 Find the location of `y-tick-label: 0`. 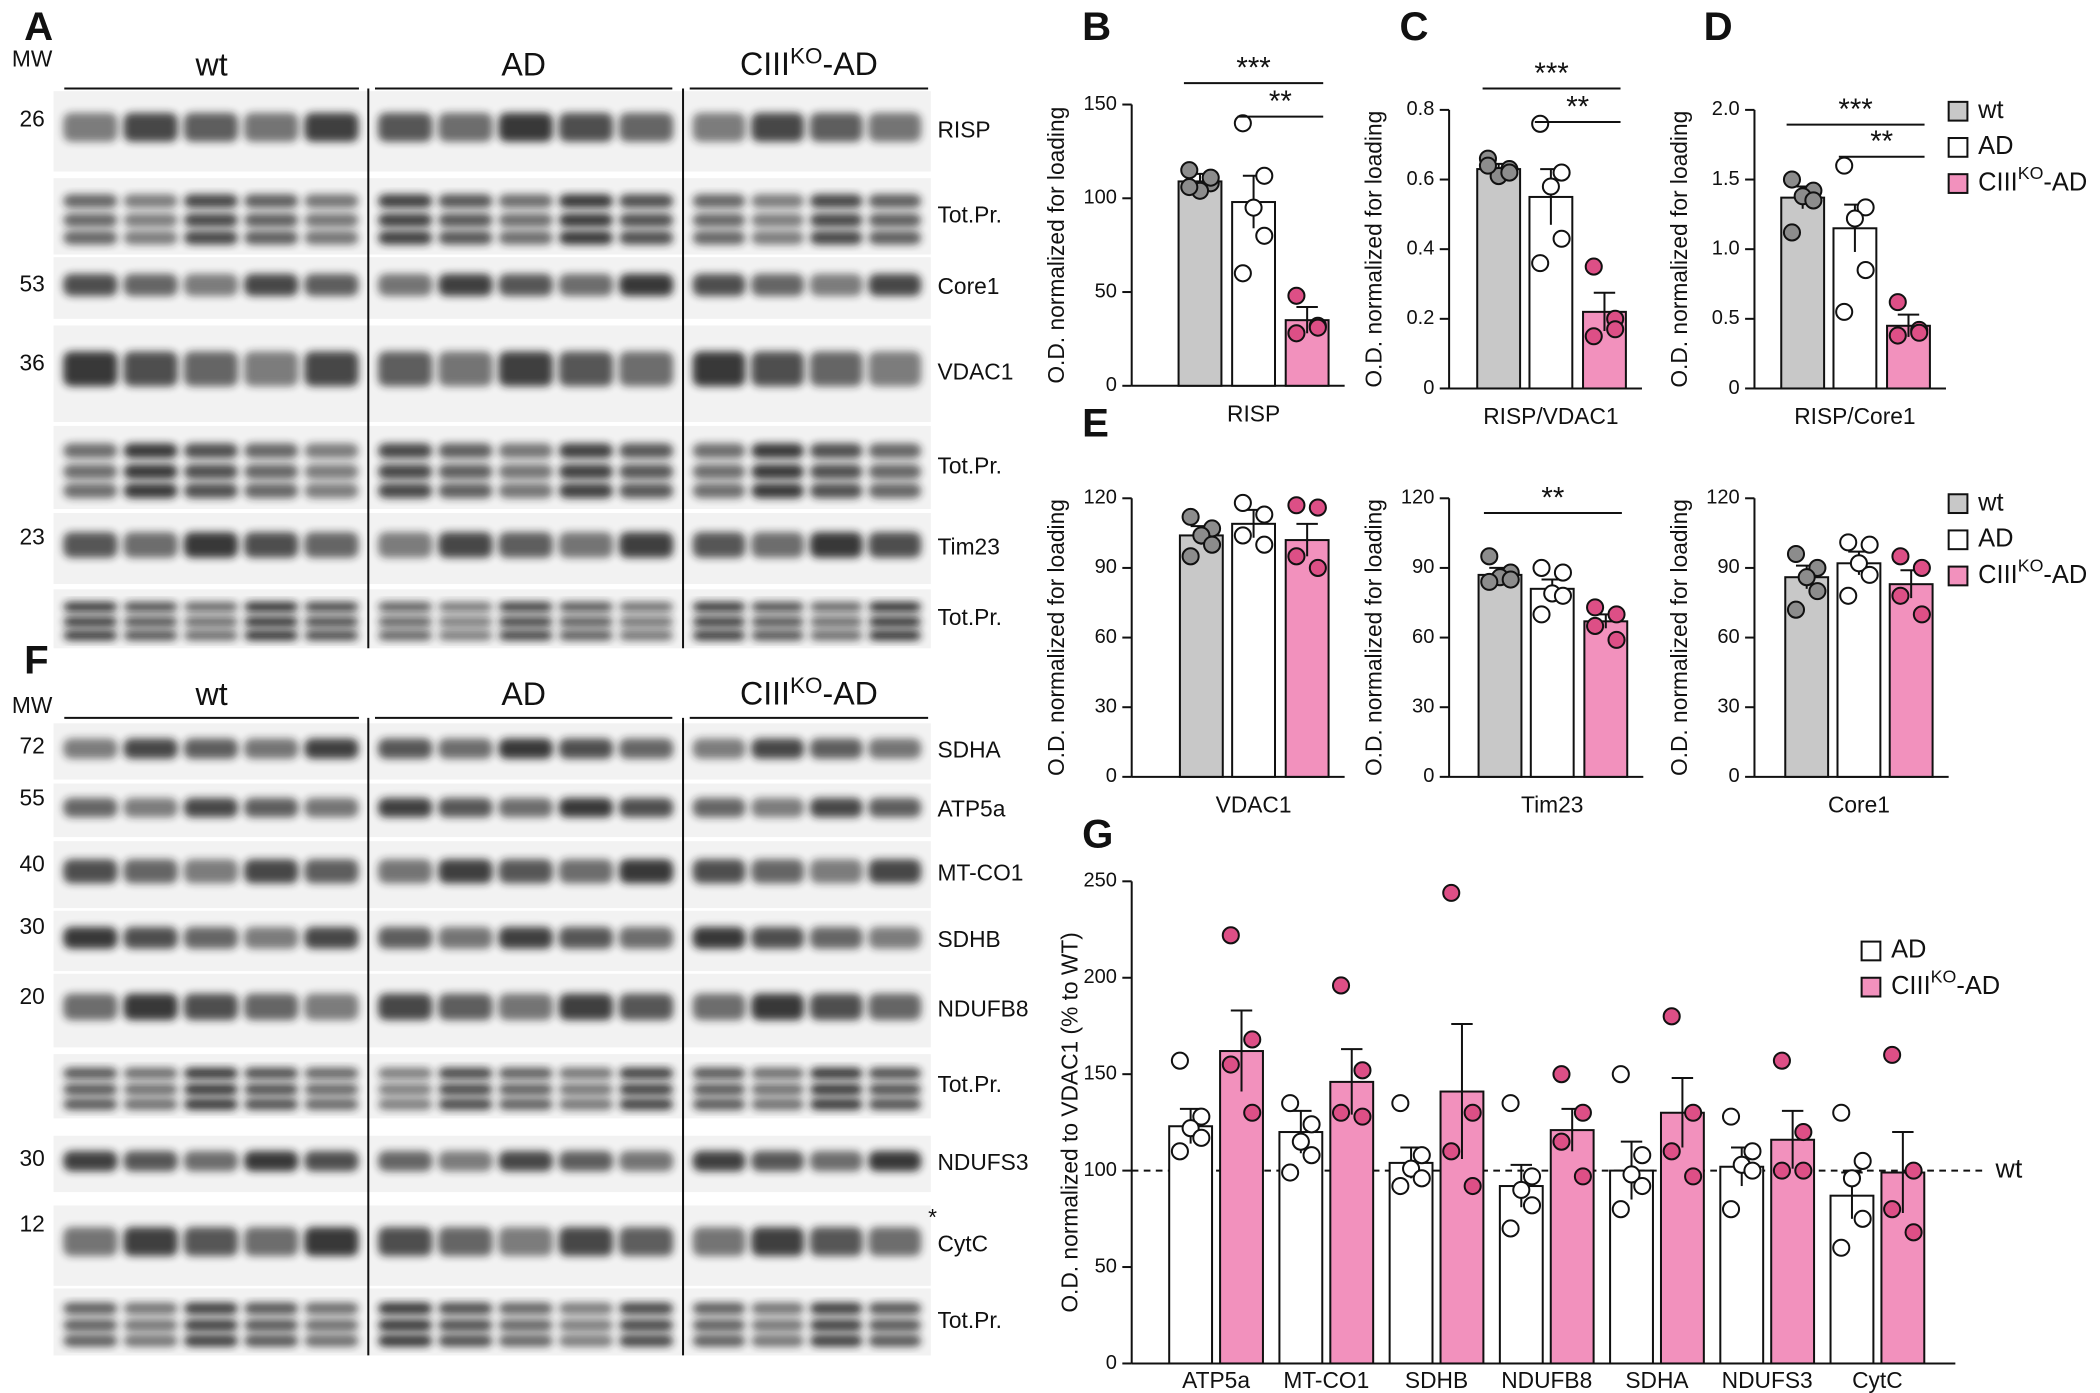

y-tick-label: 0 is located at coordinates (1734, 776).